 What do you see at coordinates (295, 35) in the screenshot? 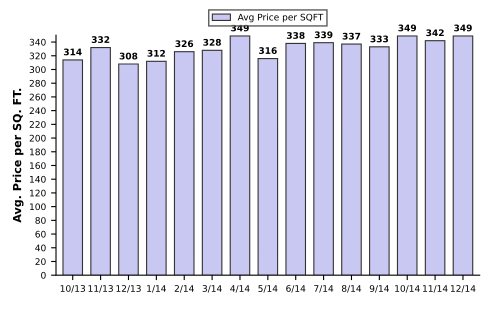
I see `data-label: 338` at bounding box center [295, 35].